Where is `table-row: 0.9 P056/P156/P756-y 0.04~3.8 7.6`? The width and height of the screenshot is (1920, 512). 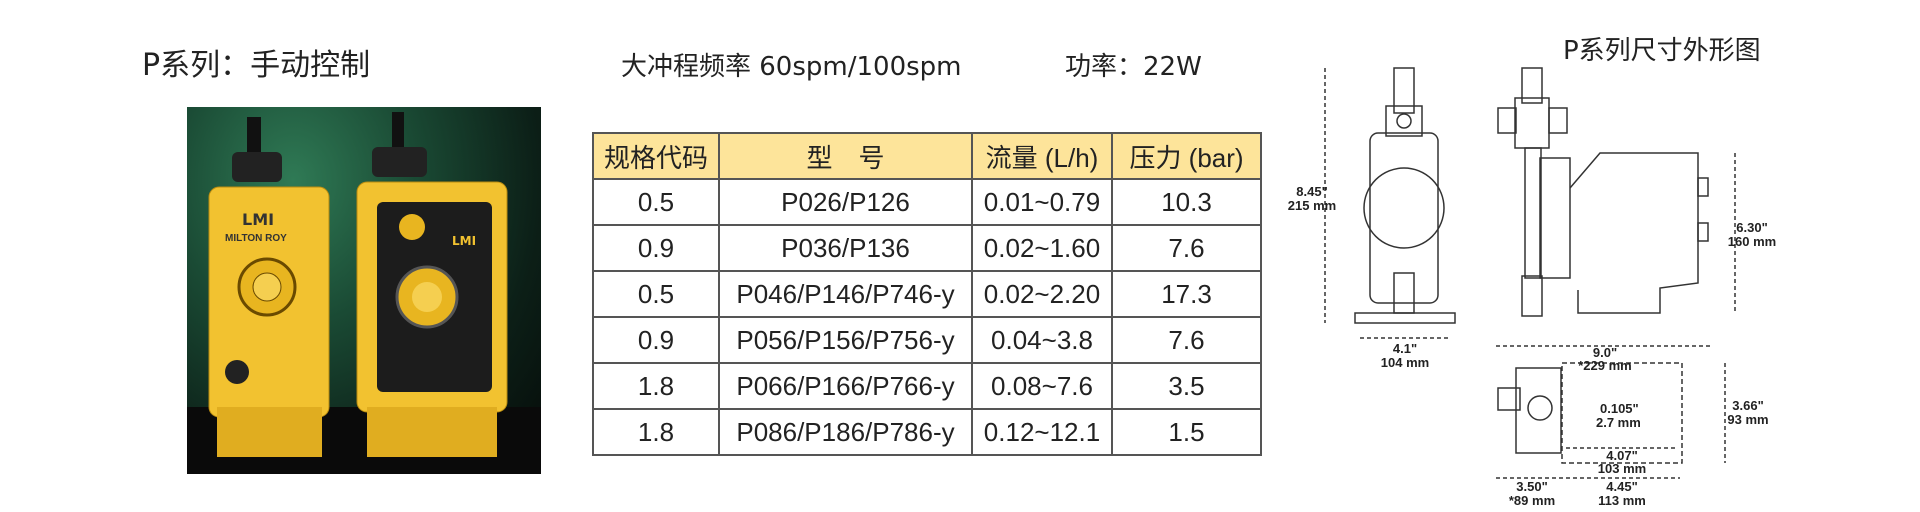 table-row: 0.9 P056/P156/P756-y 0.04~3.8 7.6 is located at coordinates (927, 340).